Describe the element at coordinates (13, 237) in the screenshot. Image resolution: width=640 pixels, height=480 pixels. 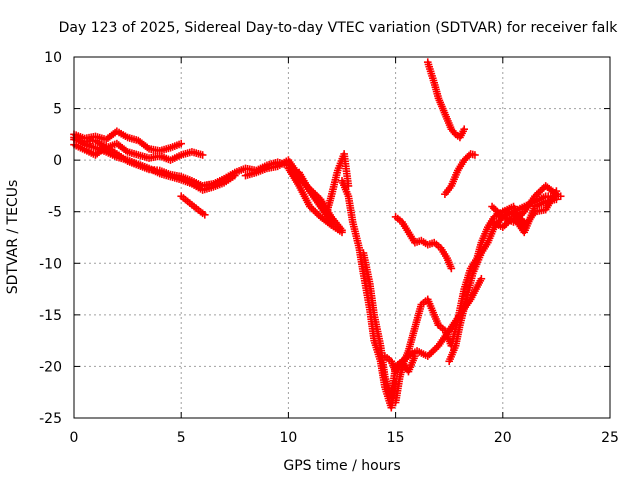
I see `y-axis-label: SDTVAR / TECUs` at that location.